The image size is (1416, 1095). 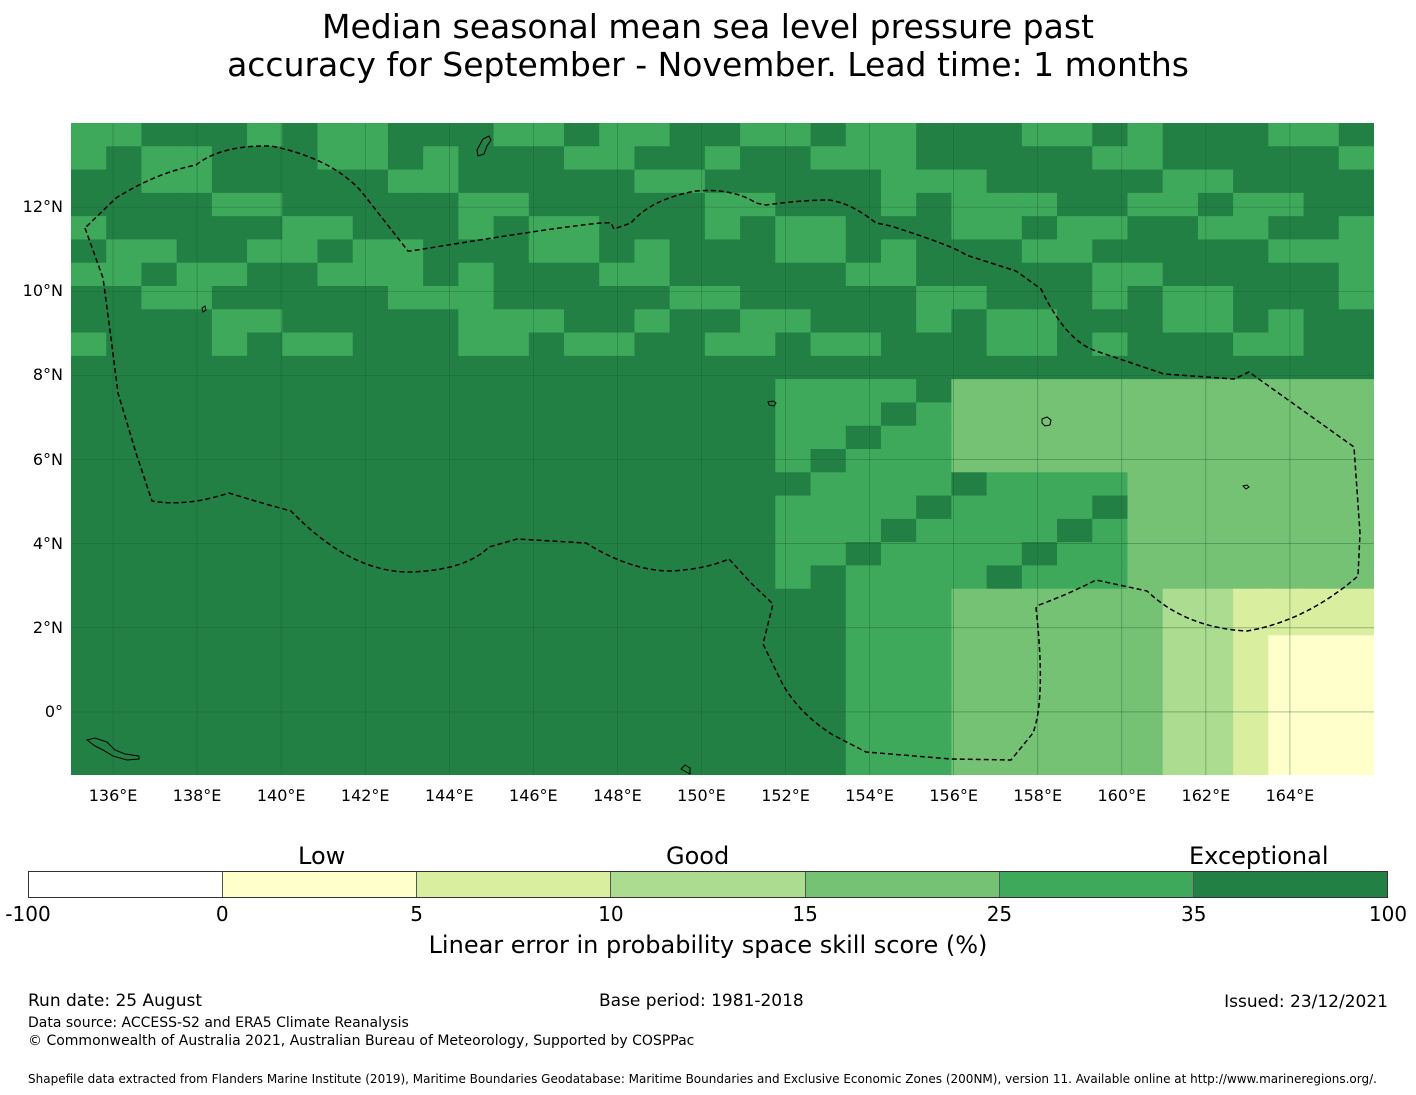 I want to click on lon-label: 160°E, so click(x=1122, y=795).